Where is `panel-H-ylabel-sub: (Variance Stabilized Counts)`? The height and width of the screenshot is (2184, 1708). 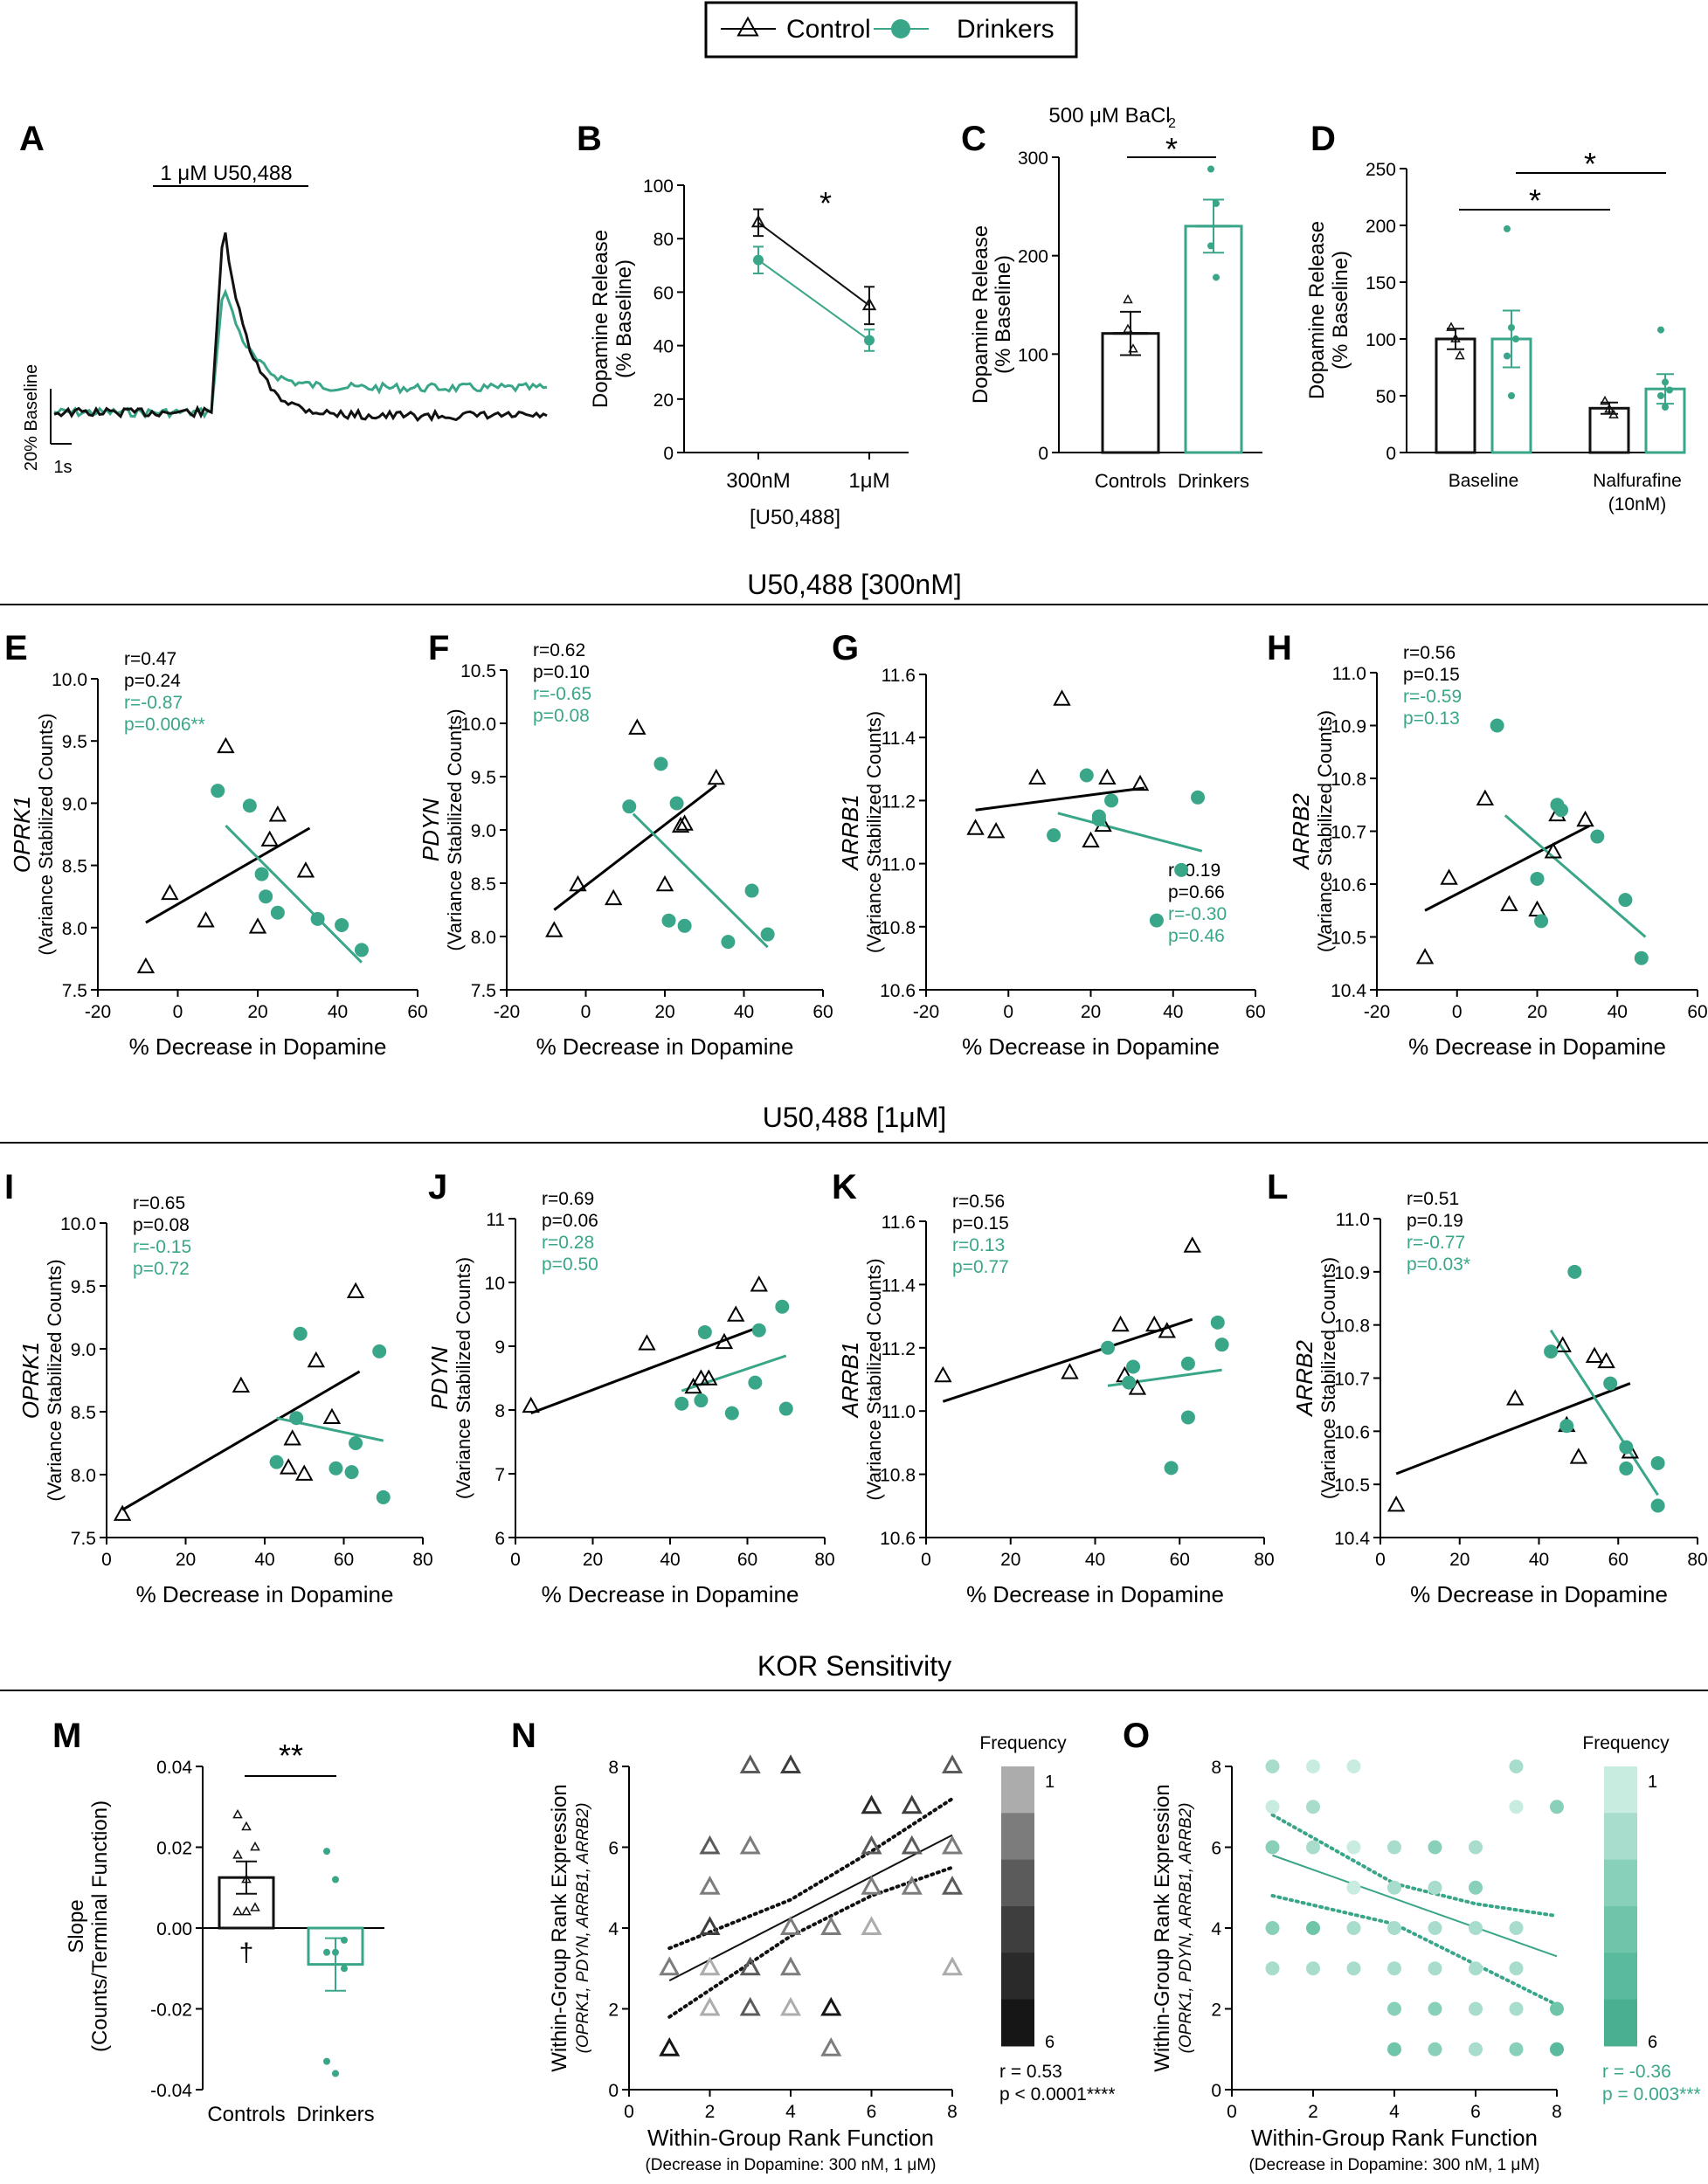
panel-H-ylabel-sub: (Variance Stabilized Counts) is located at coordinates (1325, 831).